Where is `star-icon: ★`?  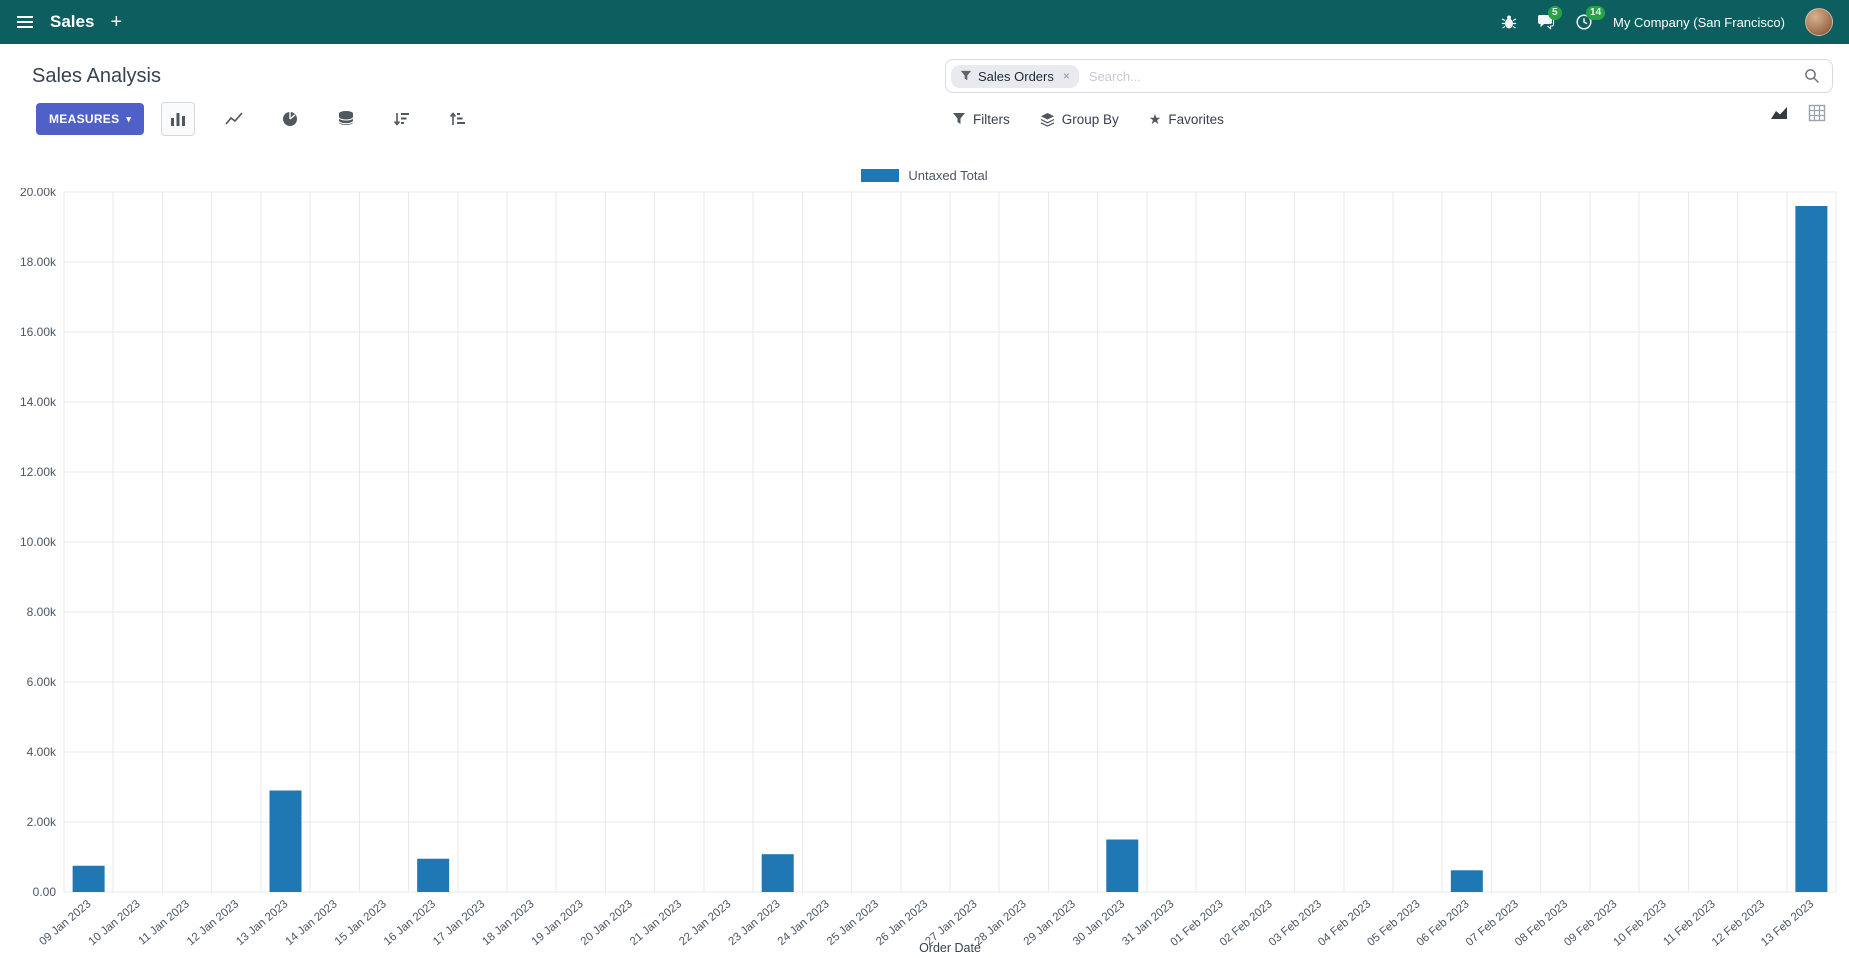 star-icon: ★ is located at coordinates (1155, 118).